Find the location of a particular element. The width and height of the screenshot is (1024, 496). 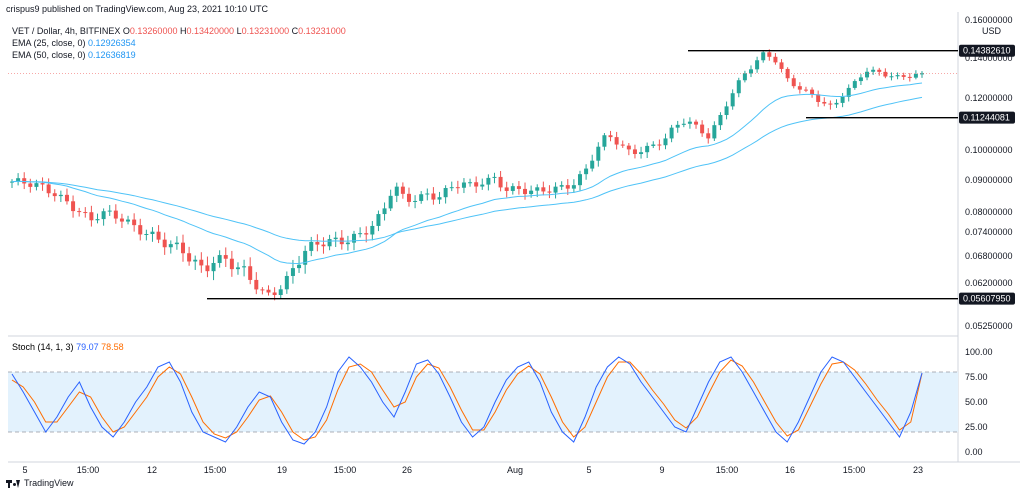

price-tick-label: 0.06800000 is located at coordinates (989, 256).